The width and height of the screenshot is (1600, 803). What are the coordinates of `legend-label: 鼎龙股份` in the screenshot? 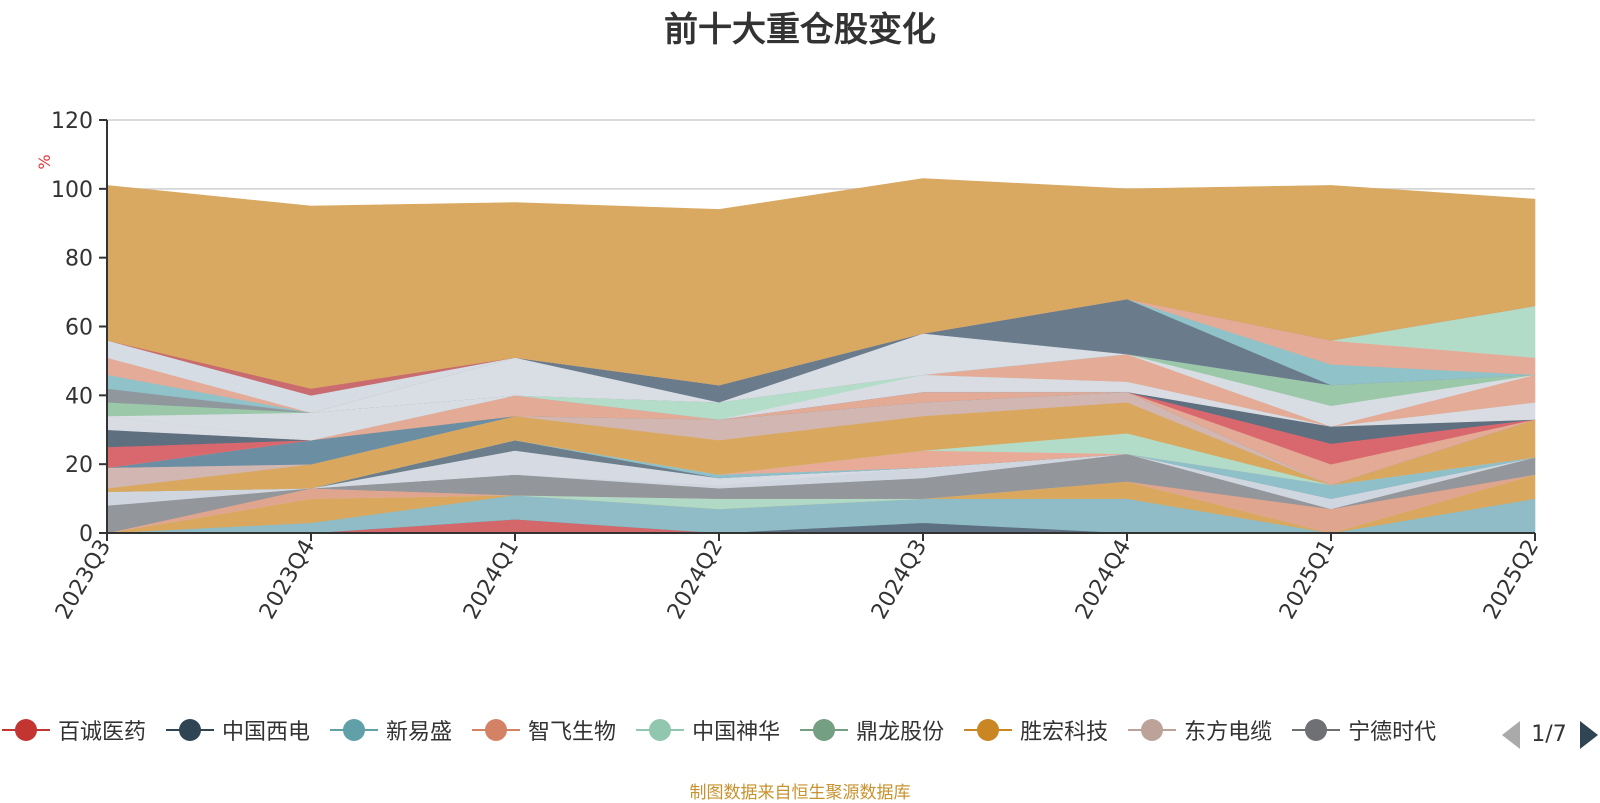 It's located at (900, 732).